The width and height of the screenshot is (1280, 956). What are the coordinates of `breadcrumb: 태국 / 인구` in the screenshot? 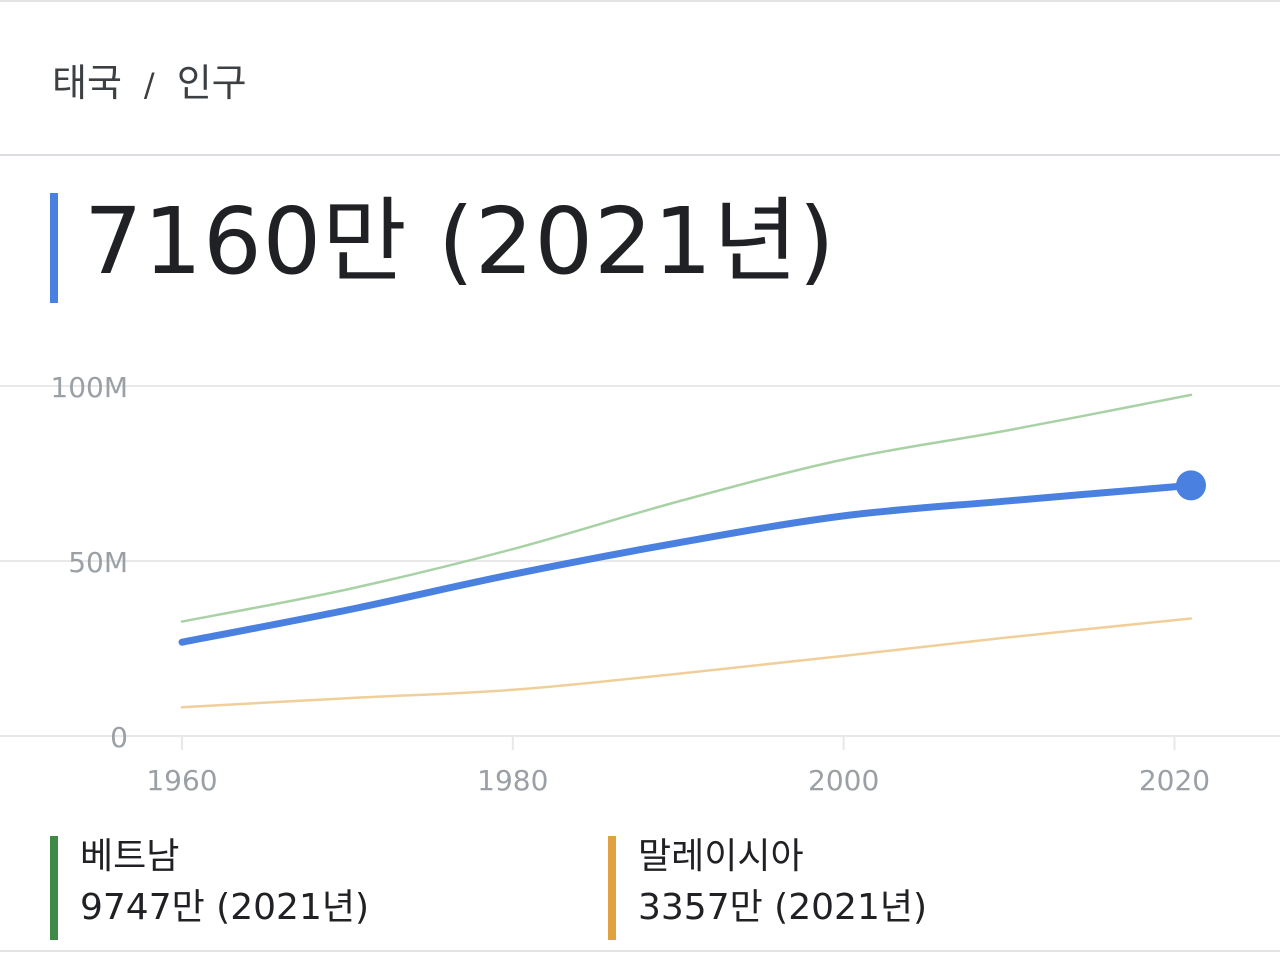 It's located at (149, 79).